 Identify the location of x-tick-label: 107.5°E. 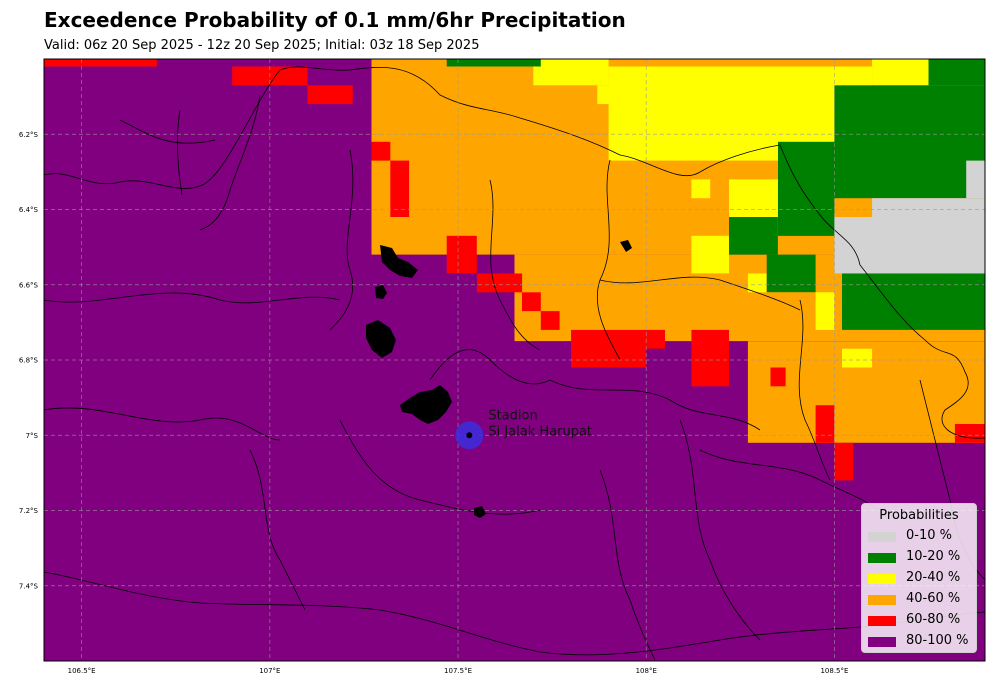
(458, 671).